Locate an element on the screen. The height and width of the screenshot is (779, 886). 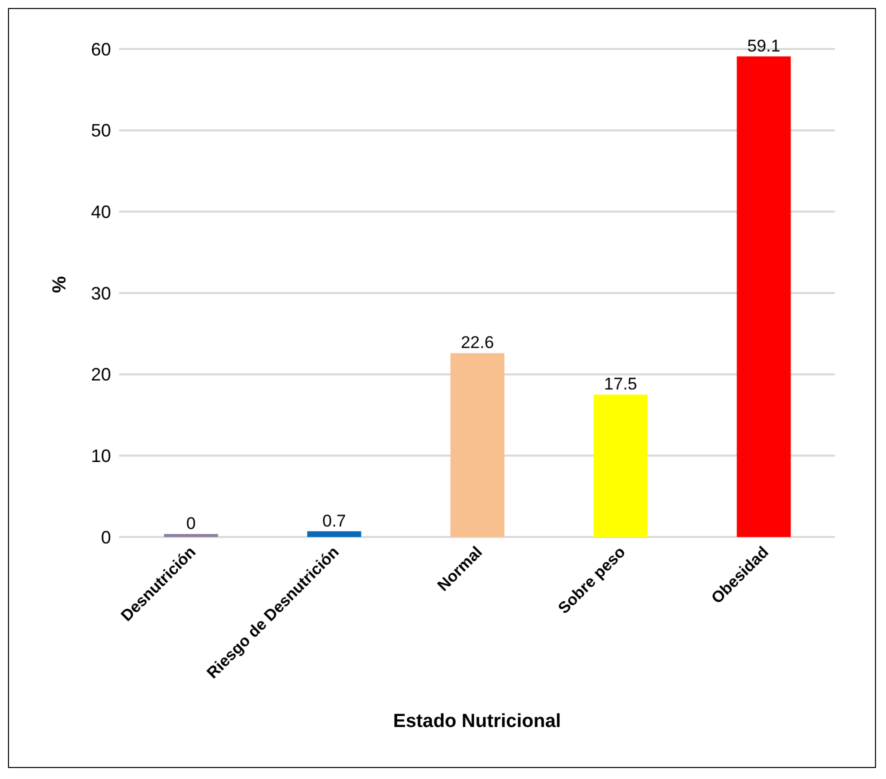
y-axis-title: % is located at coordinates (60, 284).